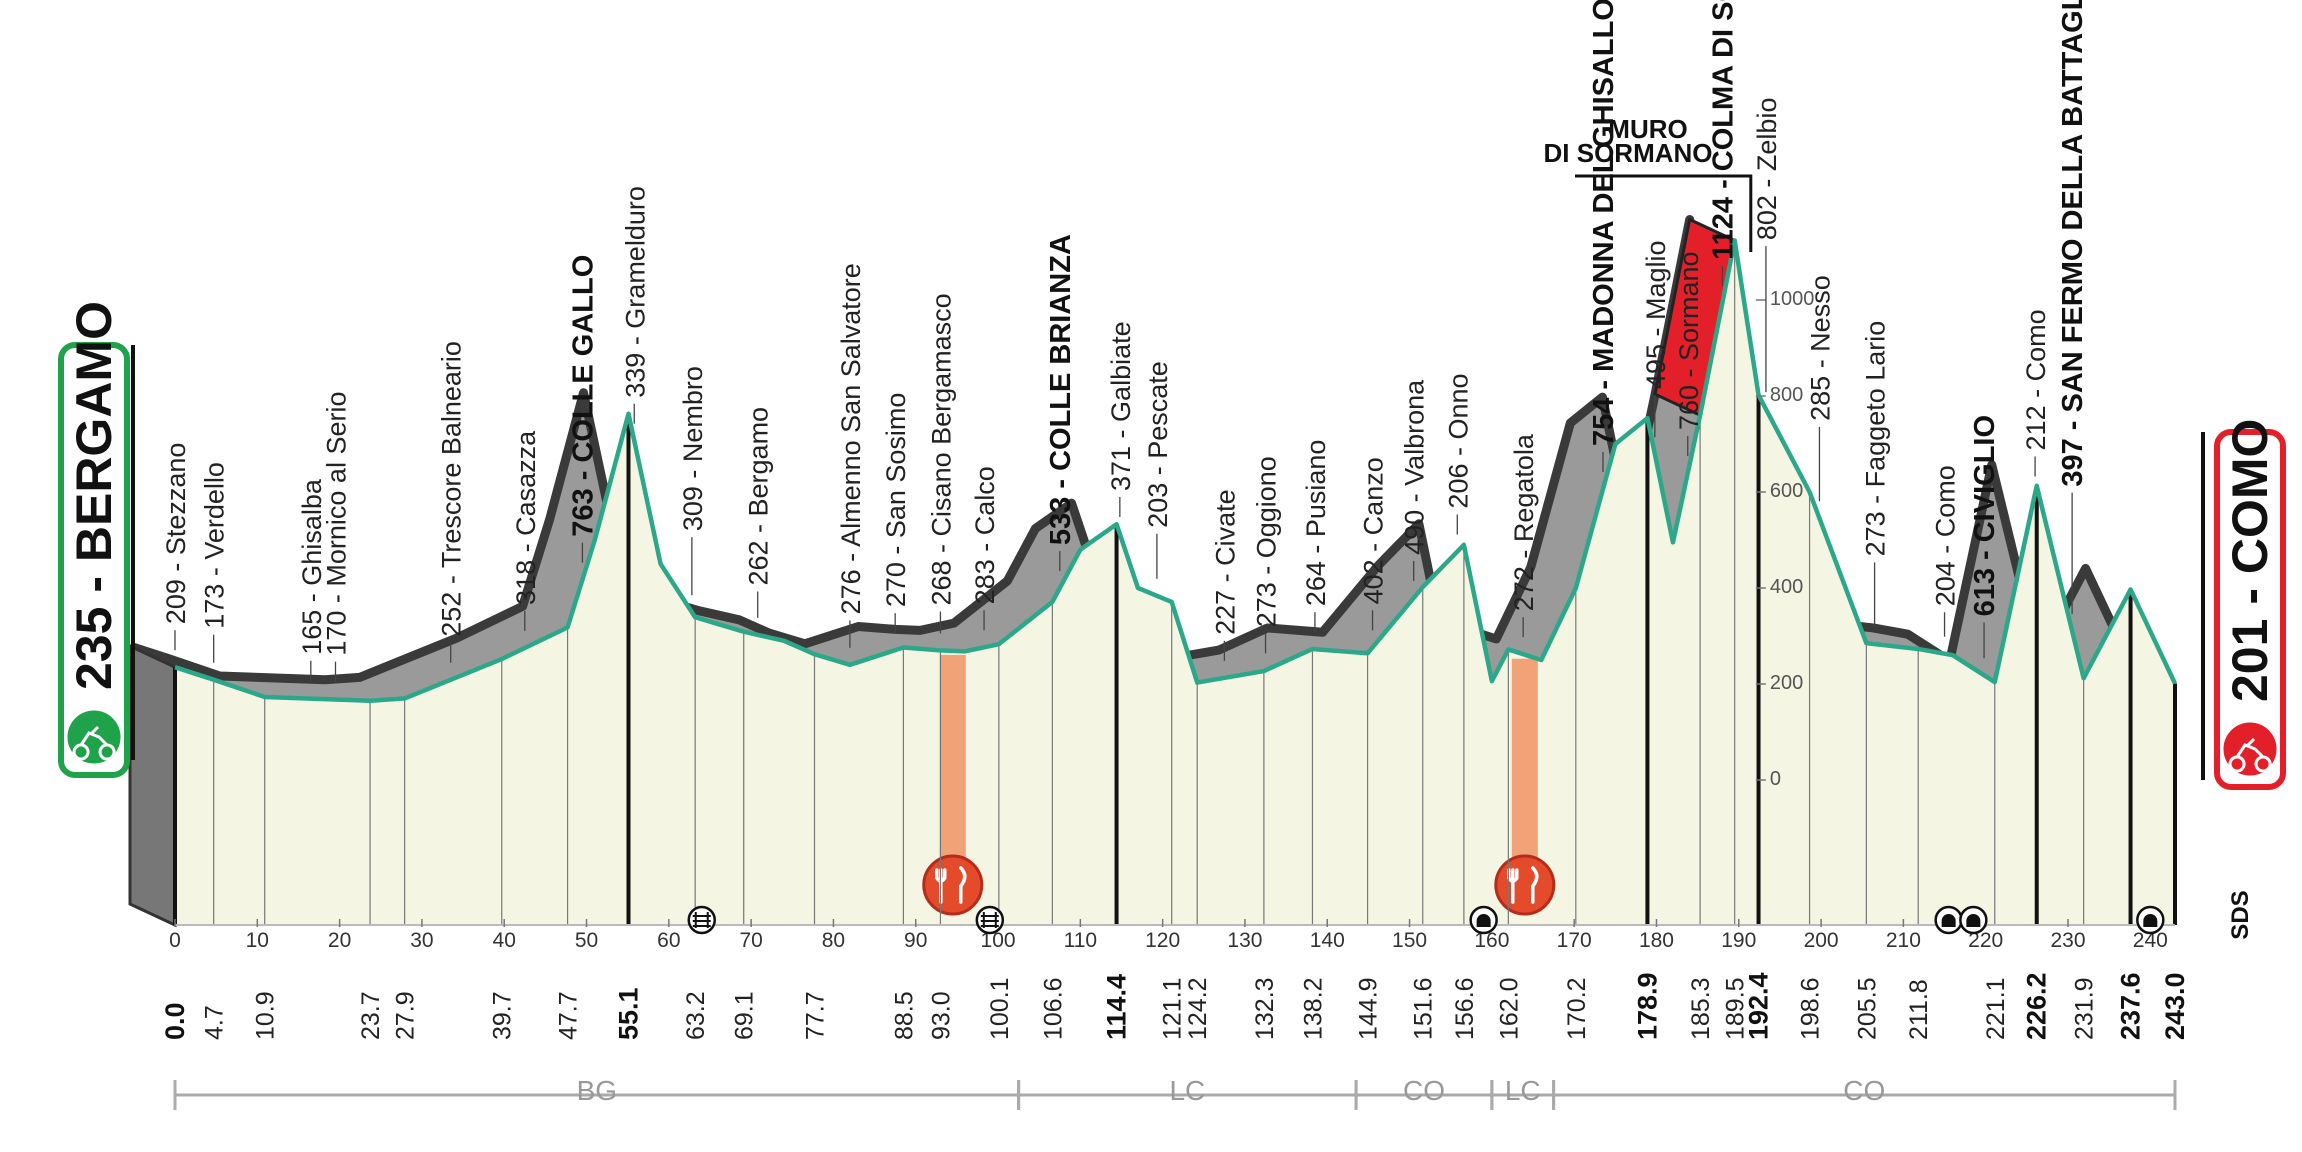  I want to click on x-tick-label: 80, so click(833, 940).